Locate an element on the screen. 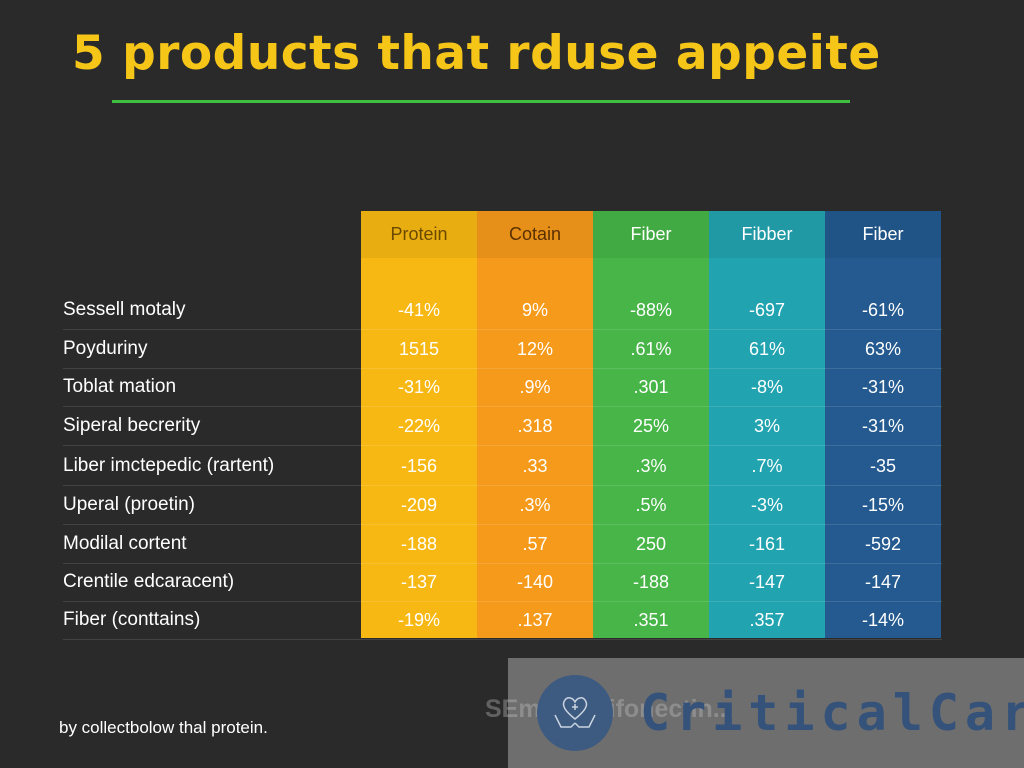 The image size is (1024, 768). page-title: 5 products that rduse appeite is located at coordinates (476, 53).